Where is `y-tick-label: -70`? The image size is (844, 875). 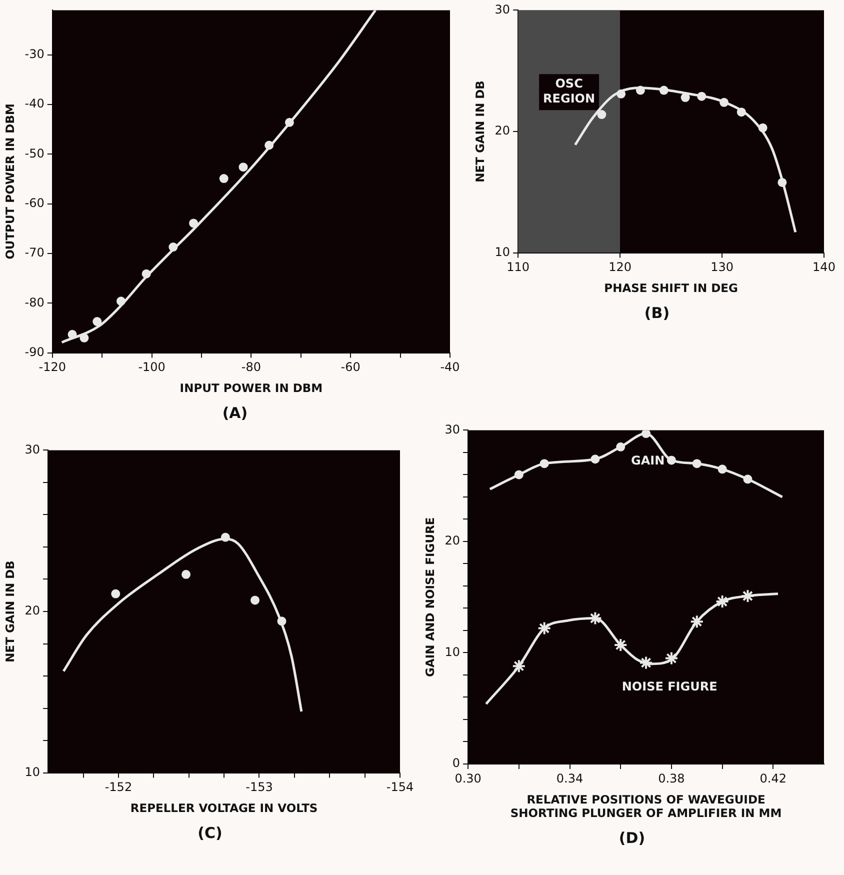
y-tick-label: -70 is located at coordinates (34, 253).